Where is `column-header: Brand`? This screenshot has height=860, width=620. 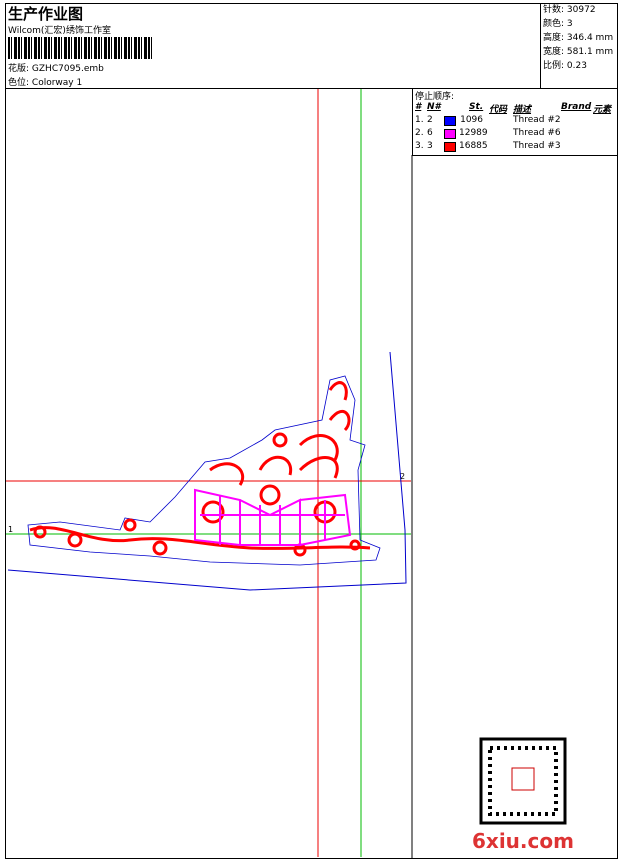 column-header: Brand is located at coordinates (576, 107).